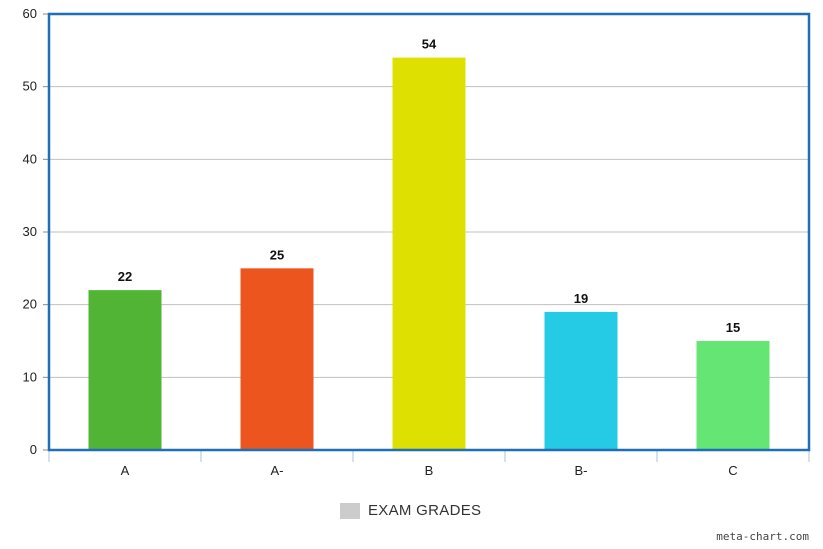  I want to click on data-label-B: 54, so click(429, 44).